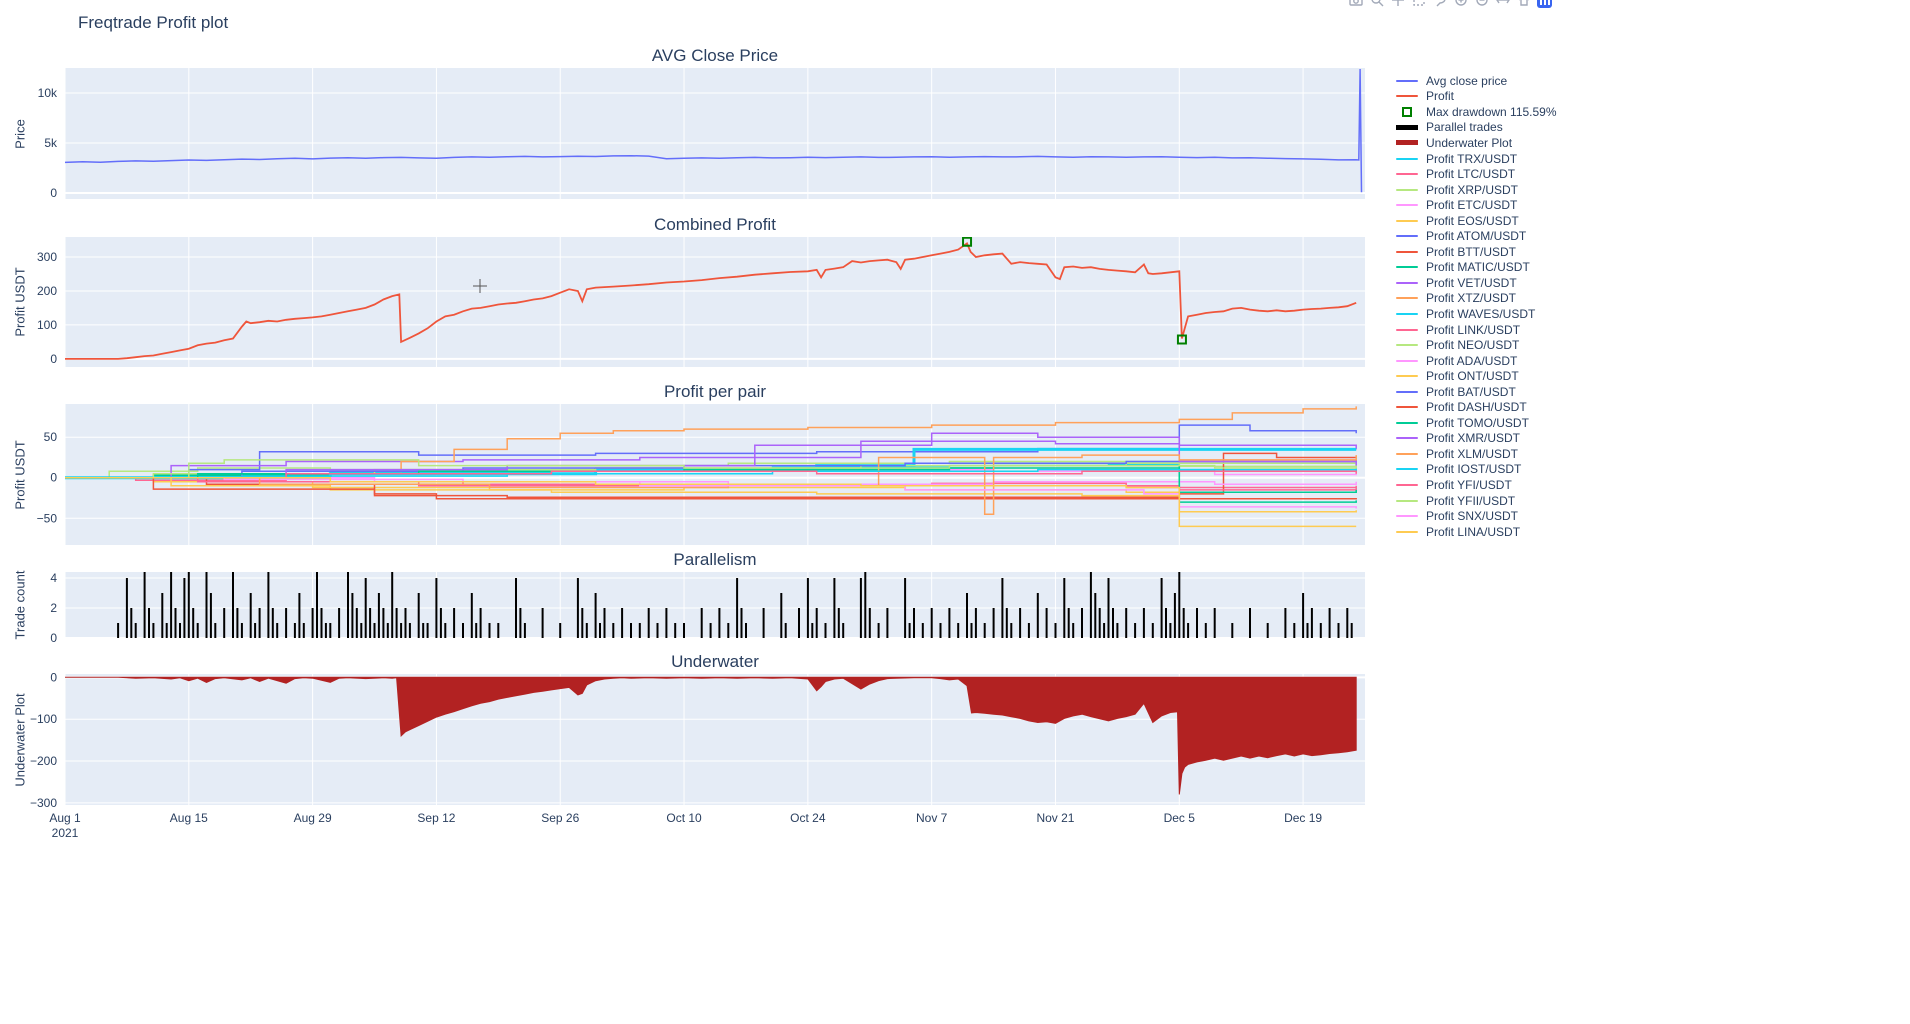 Image resolution: width=1910 pixels, height=1024 pixels. I want to click on legend-item-profit-xlm-usdt: Profit XLM/USDT, so click(1476, 454).